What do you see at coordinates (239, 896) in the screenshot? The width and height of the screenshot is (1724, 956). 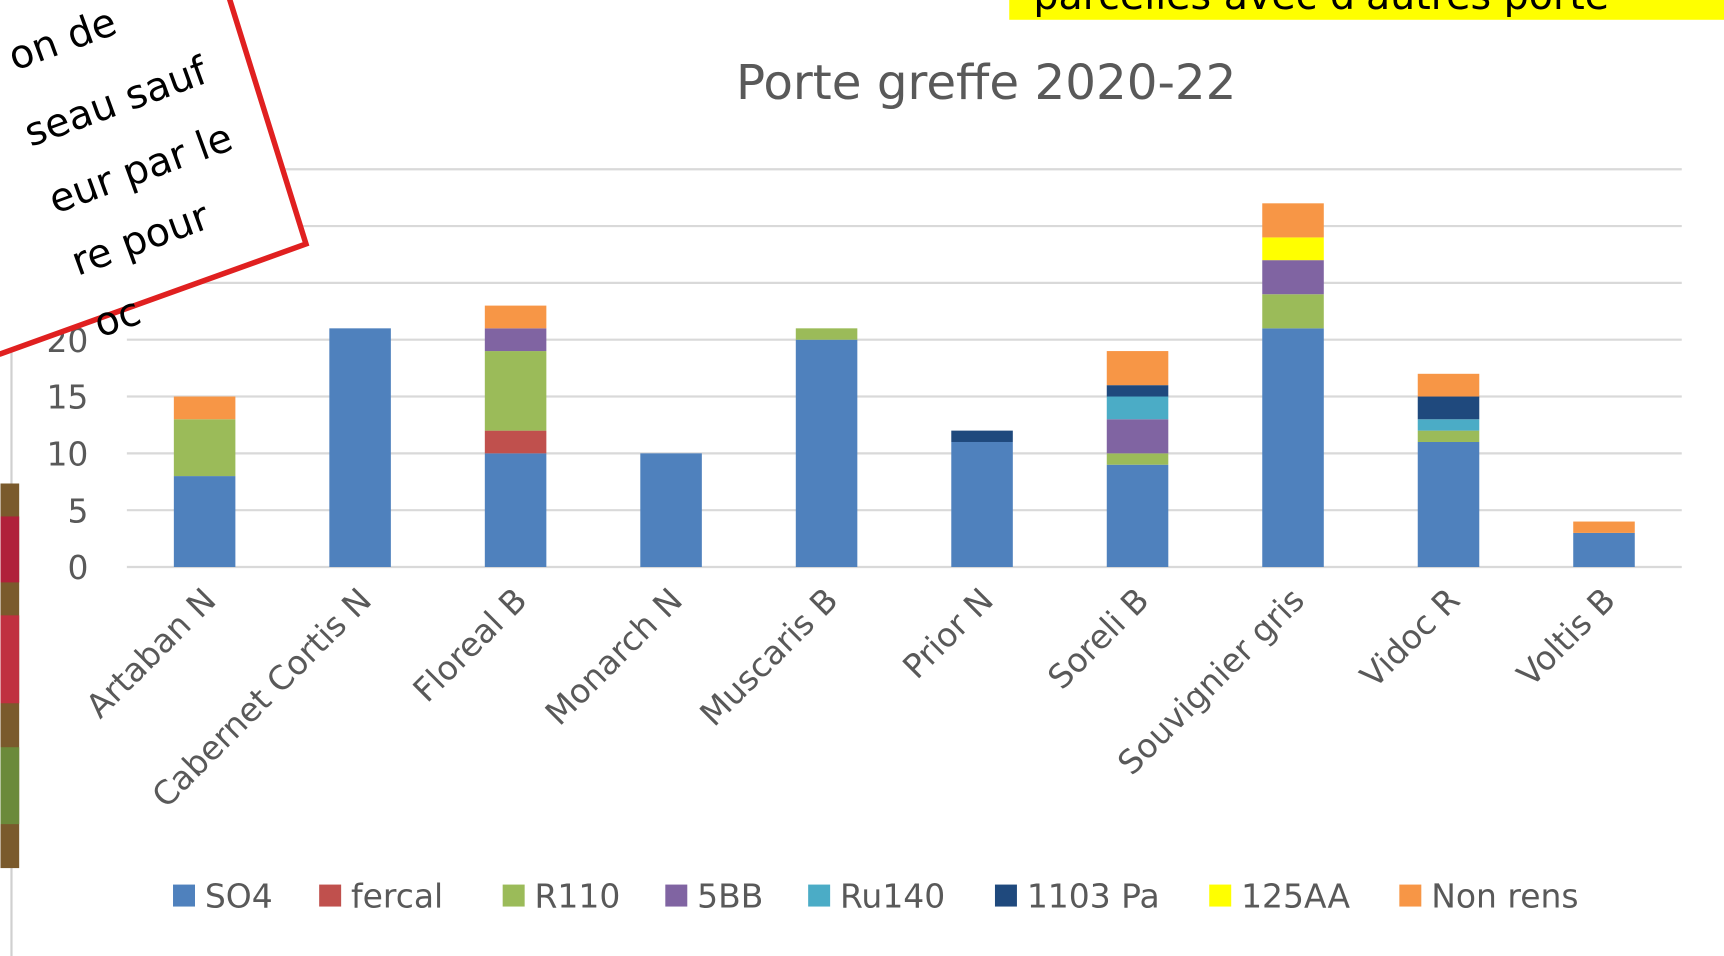 I see `legend-label: SO4` at bounding box center [239, 896].